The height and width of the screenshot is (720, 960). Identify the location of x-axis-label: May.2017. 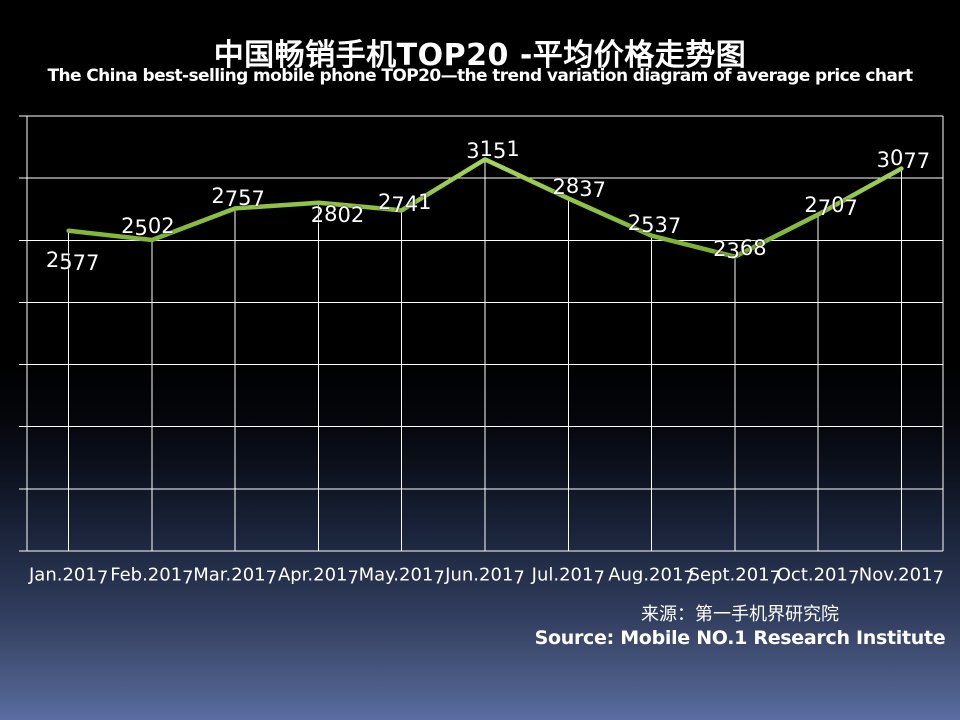
(401, 576).